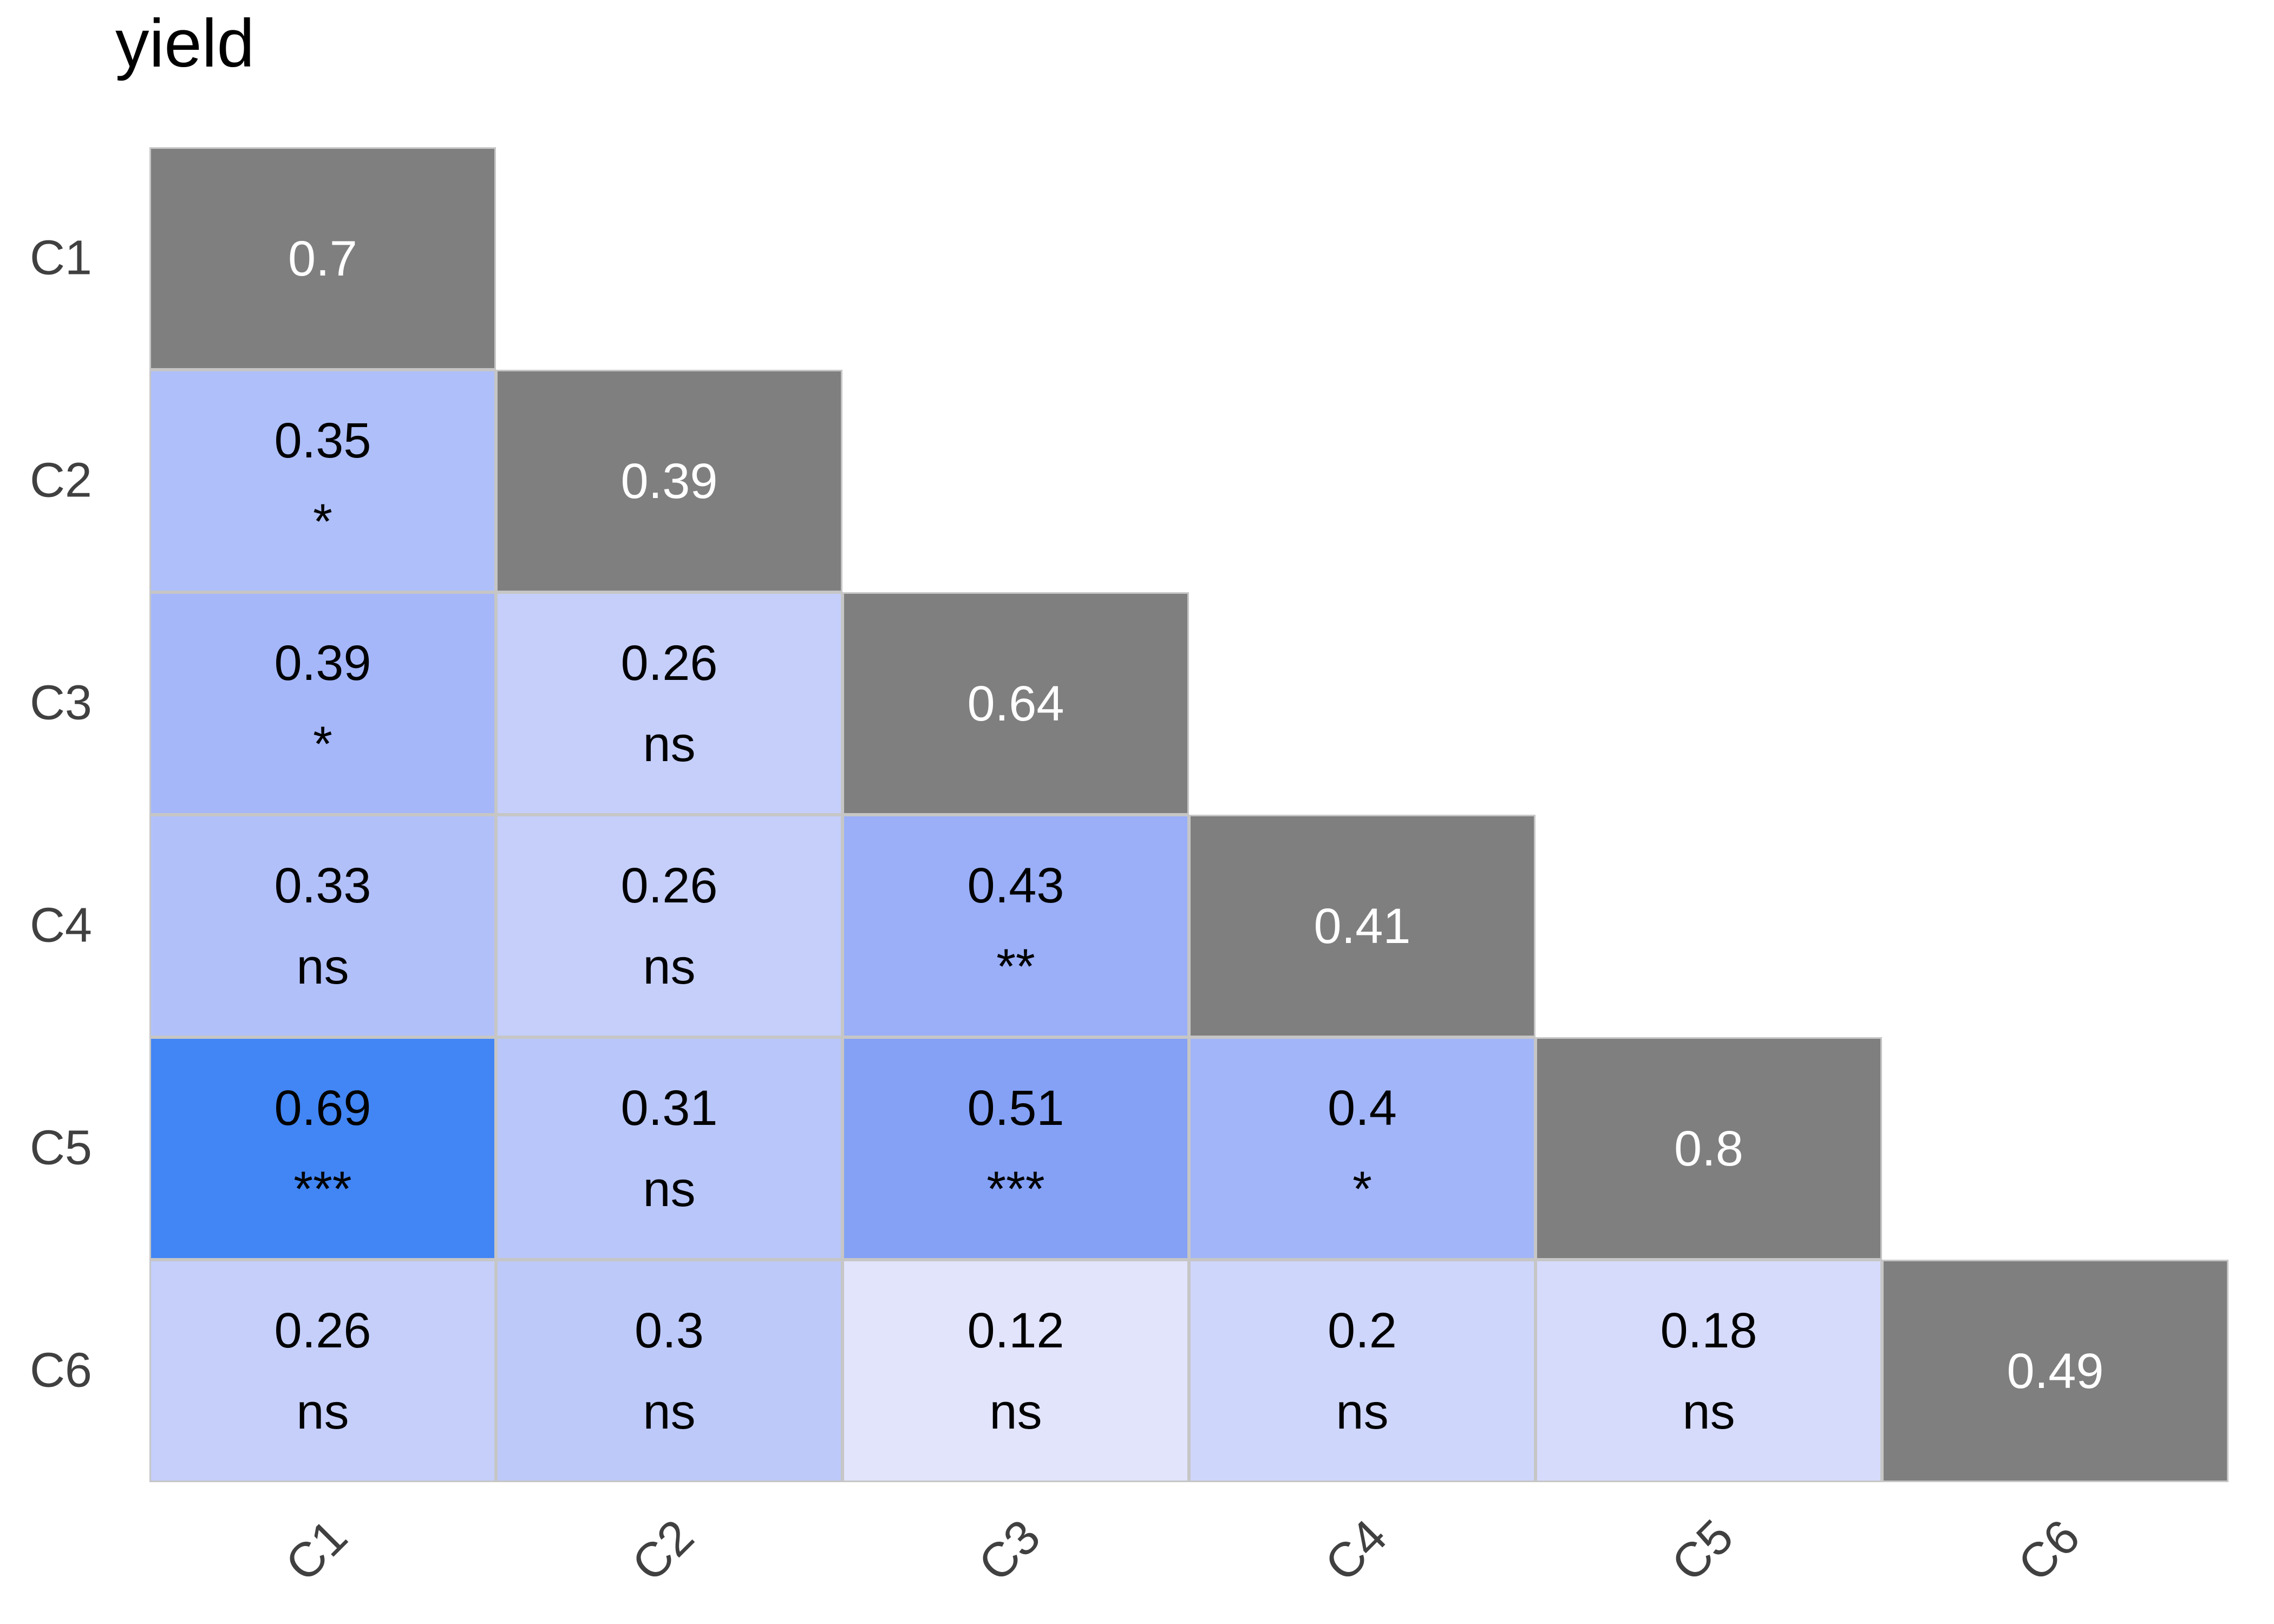 The width and height of the screenshot is (2274, 1624). I want to click on matrix-cell-c5-c2: 0.31 ns, so click(669, 1148).